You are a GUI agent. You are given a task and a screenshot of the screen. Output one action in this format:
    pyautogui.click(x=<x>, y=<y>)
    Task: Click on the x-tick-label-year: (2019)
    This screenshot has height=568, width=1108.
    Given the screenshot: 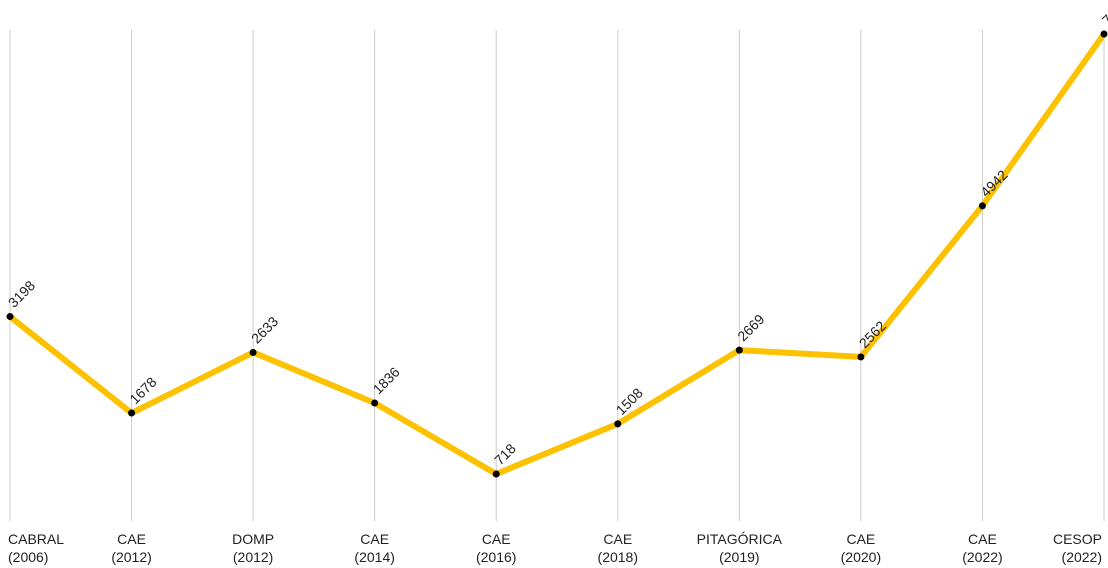 What is the action you would take?
    pyautogui.click(x=739, y=557)
    